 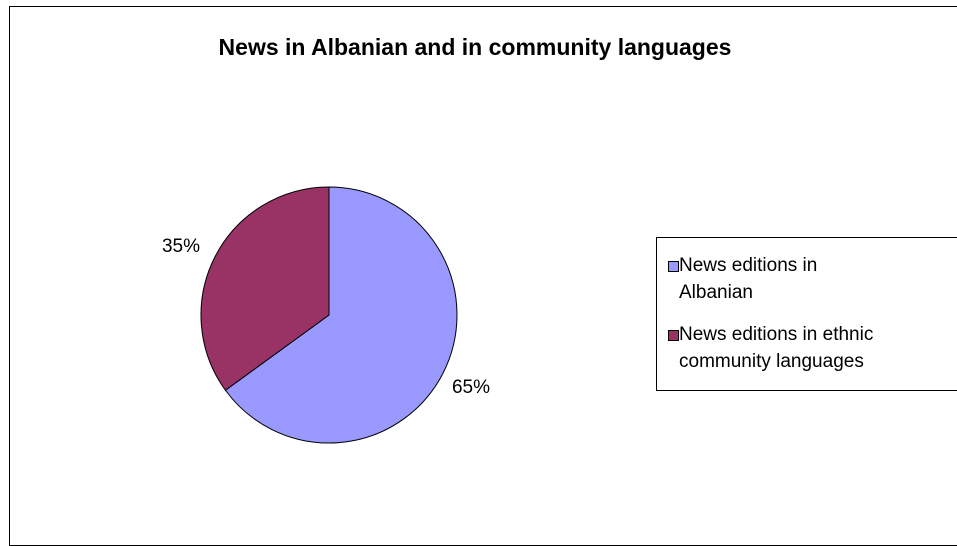 What do you see at coordinates (771, 361) in the screenshot?
I see `legend-label-ethnic-line2: community languages` at bounding box center [771, 361].